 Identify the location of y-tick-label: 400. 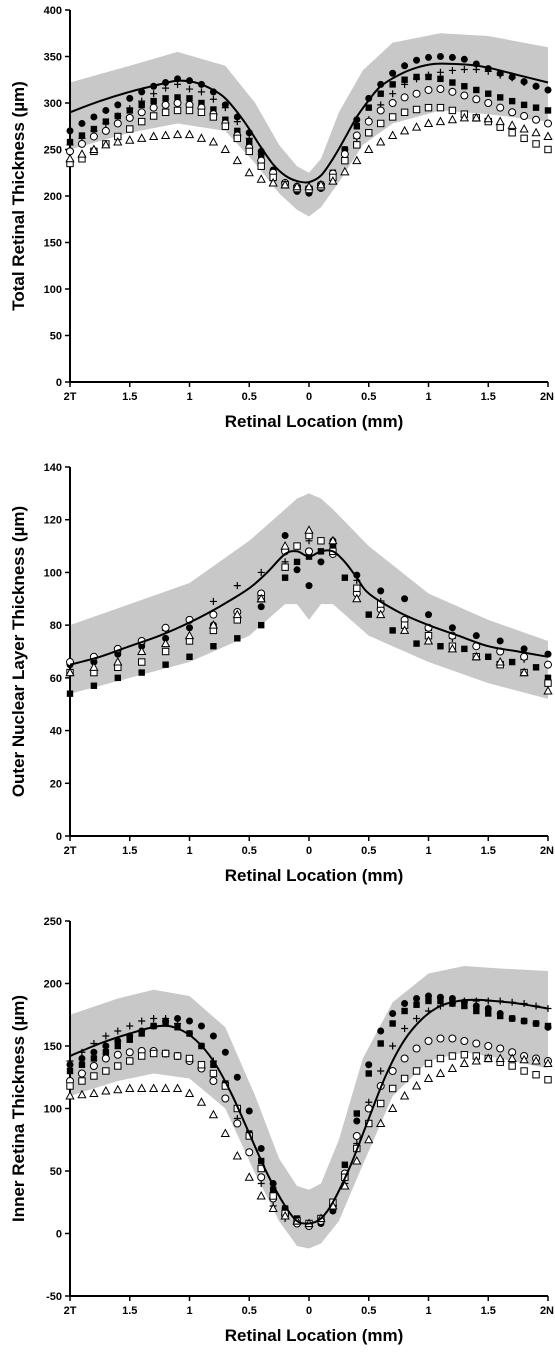
(53, 11).